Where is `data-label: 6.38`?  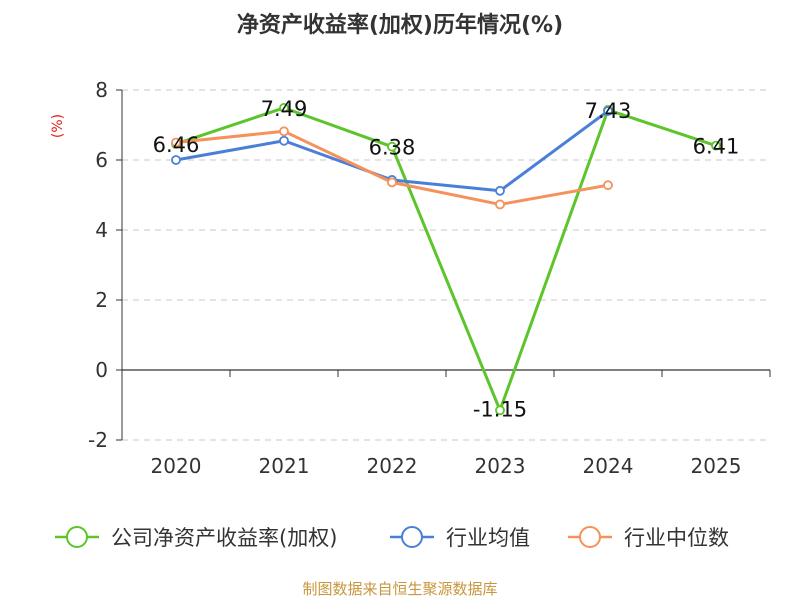 data-label: 6.38 is located at coordinates (392, 148).